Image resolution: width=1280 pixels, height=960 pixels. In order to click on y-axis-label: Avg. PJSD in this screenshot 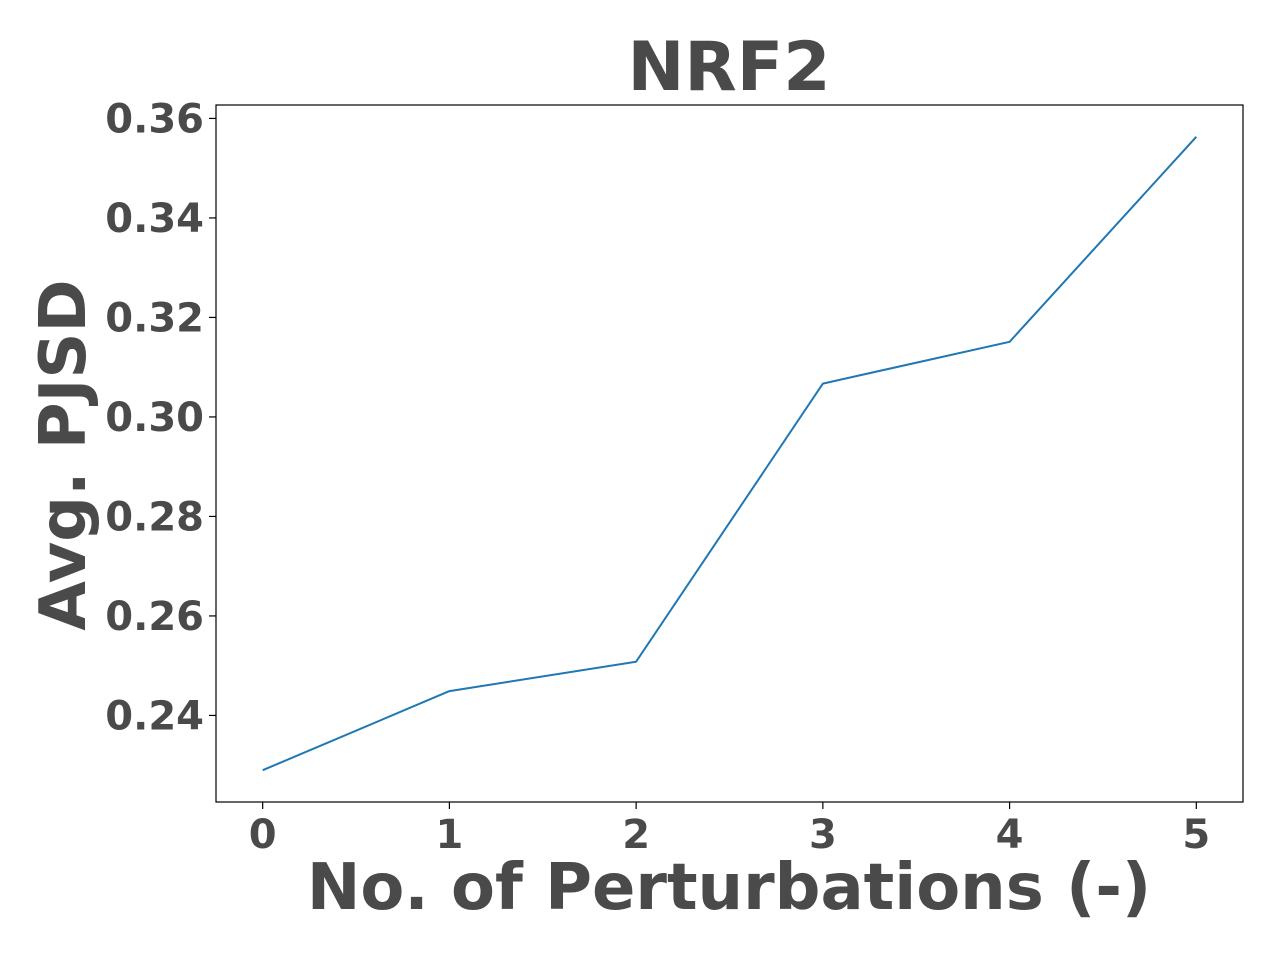, I will do `click(64, 454)`.